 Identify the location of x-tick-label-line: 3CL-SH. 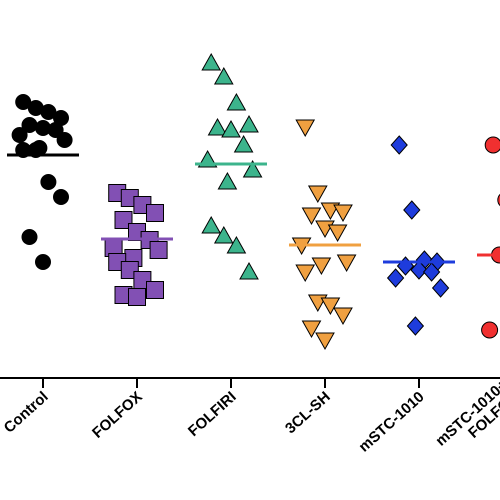
(308, 412).